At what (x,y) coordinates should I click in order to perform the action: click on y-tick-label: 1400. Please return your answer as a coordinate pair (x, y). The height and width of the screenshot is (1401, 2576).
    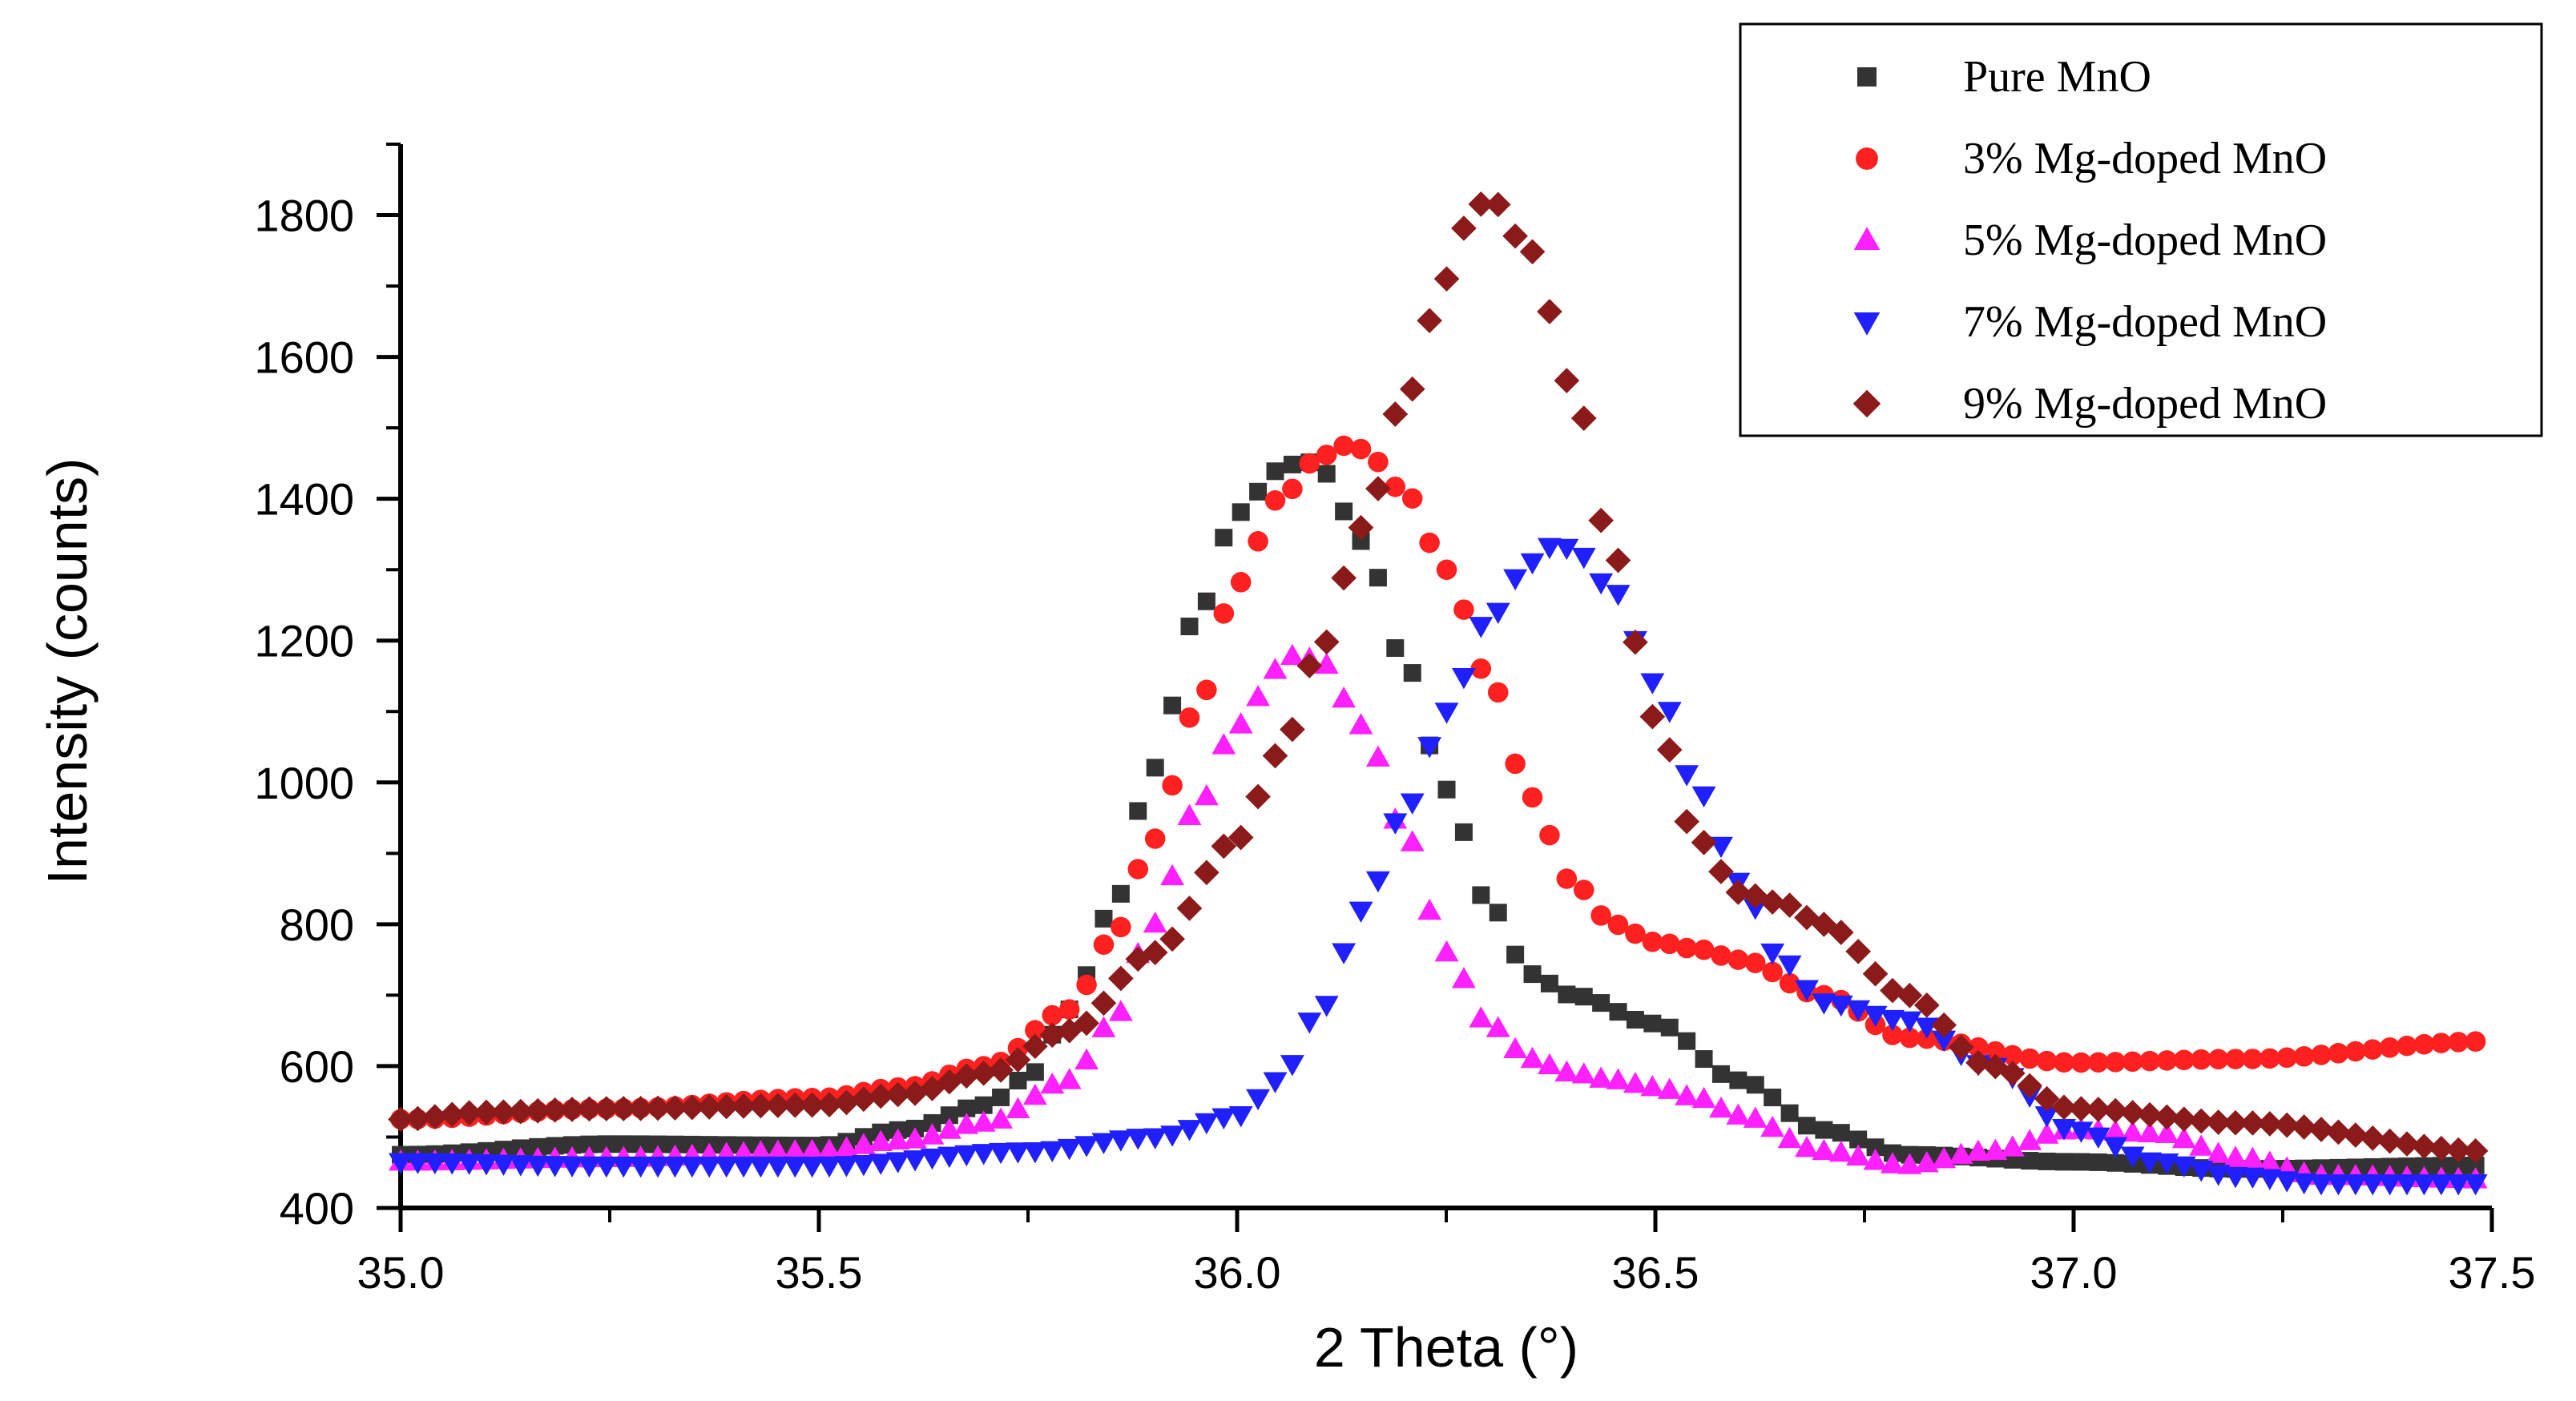
    Looking at the image, I should click on (304, 500).